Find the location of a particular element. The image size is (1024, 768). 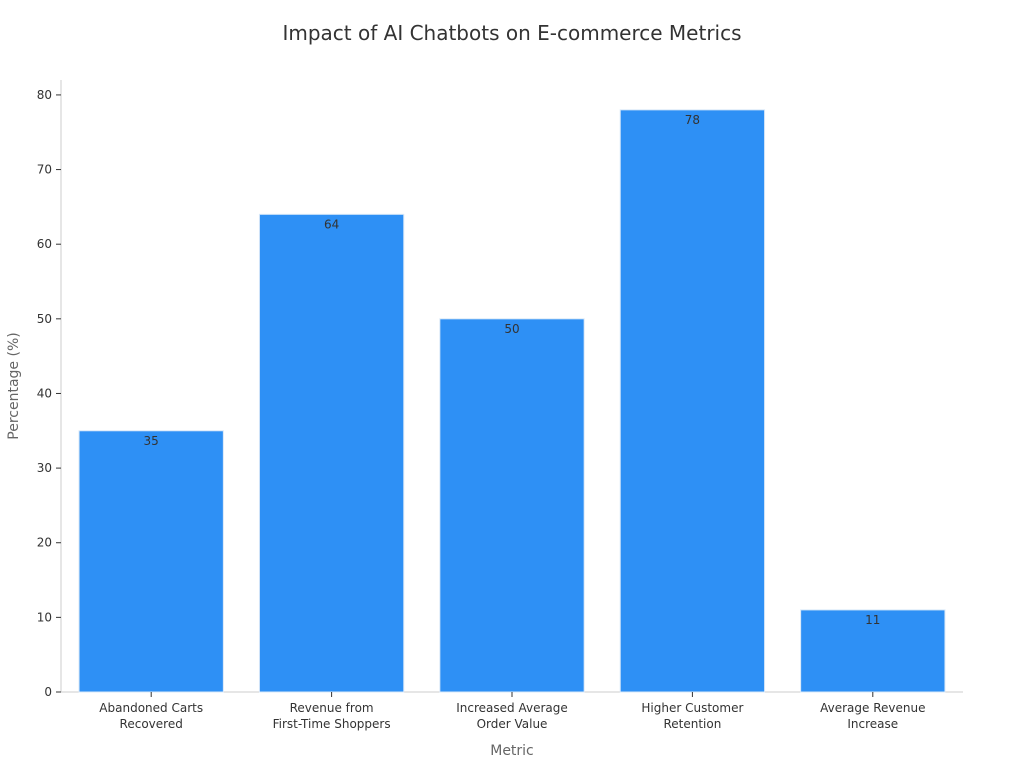

y-tick-label: 80 is located at coordinates (44, 95).